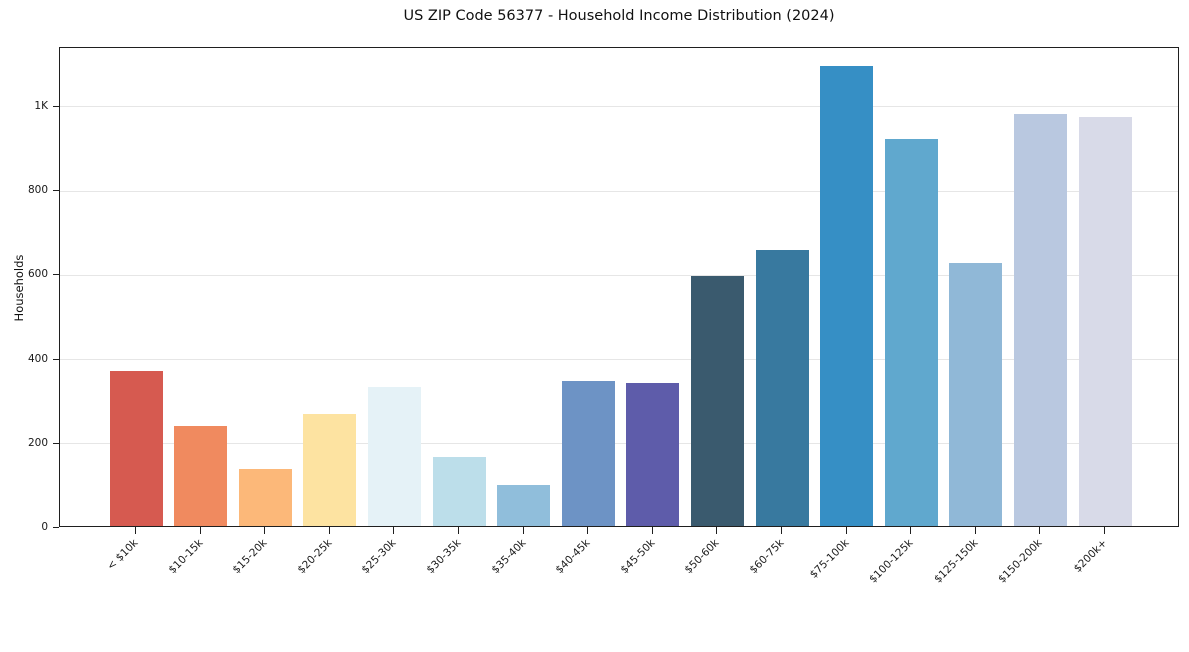 The image size is (1189, 652). I want to click on y-tick-label: 200, so click(37, 442).